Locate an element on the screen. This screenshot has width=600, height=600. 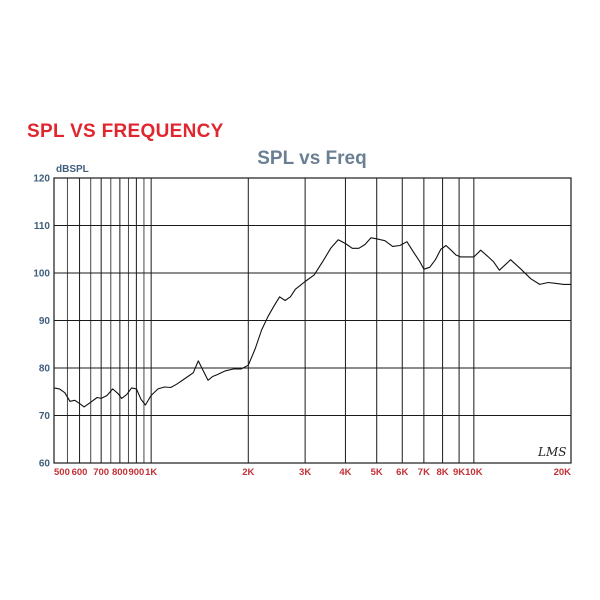
y-tick-label-70: 70 is located at coordinates (45, 416).